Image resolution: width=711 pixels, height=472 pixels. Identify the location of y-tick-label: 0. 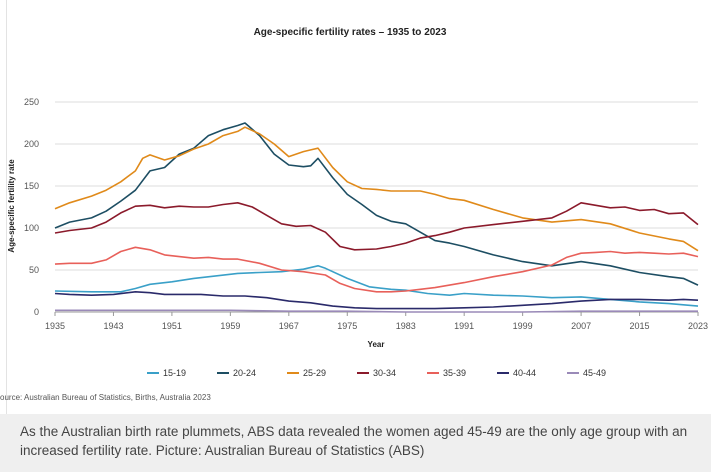
(36, 312).